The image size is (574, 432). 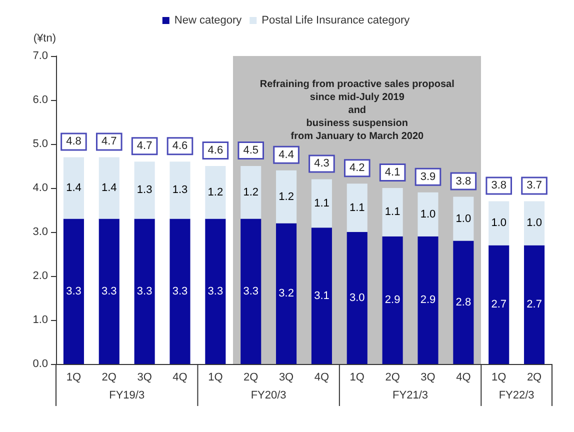 What do you see at coordinates (40, 276) in the screenshot?
I see `y-tick-label: 2.0` at bounding box center [40, 276].